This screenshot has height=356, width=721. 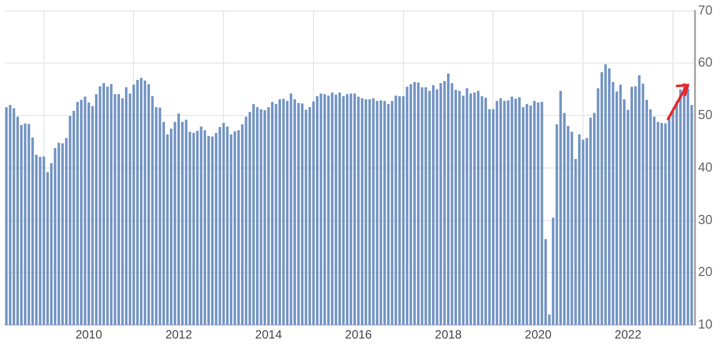 I want to click on x-tick-label: 2012, so click(x=178, y=335).